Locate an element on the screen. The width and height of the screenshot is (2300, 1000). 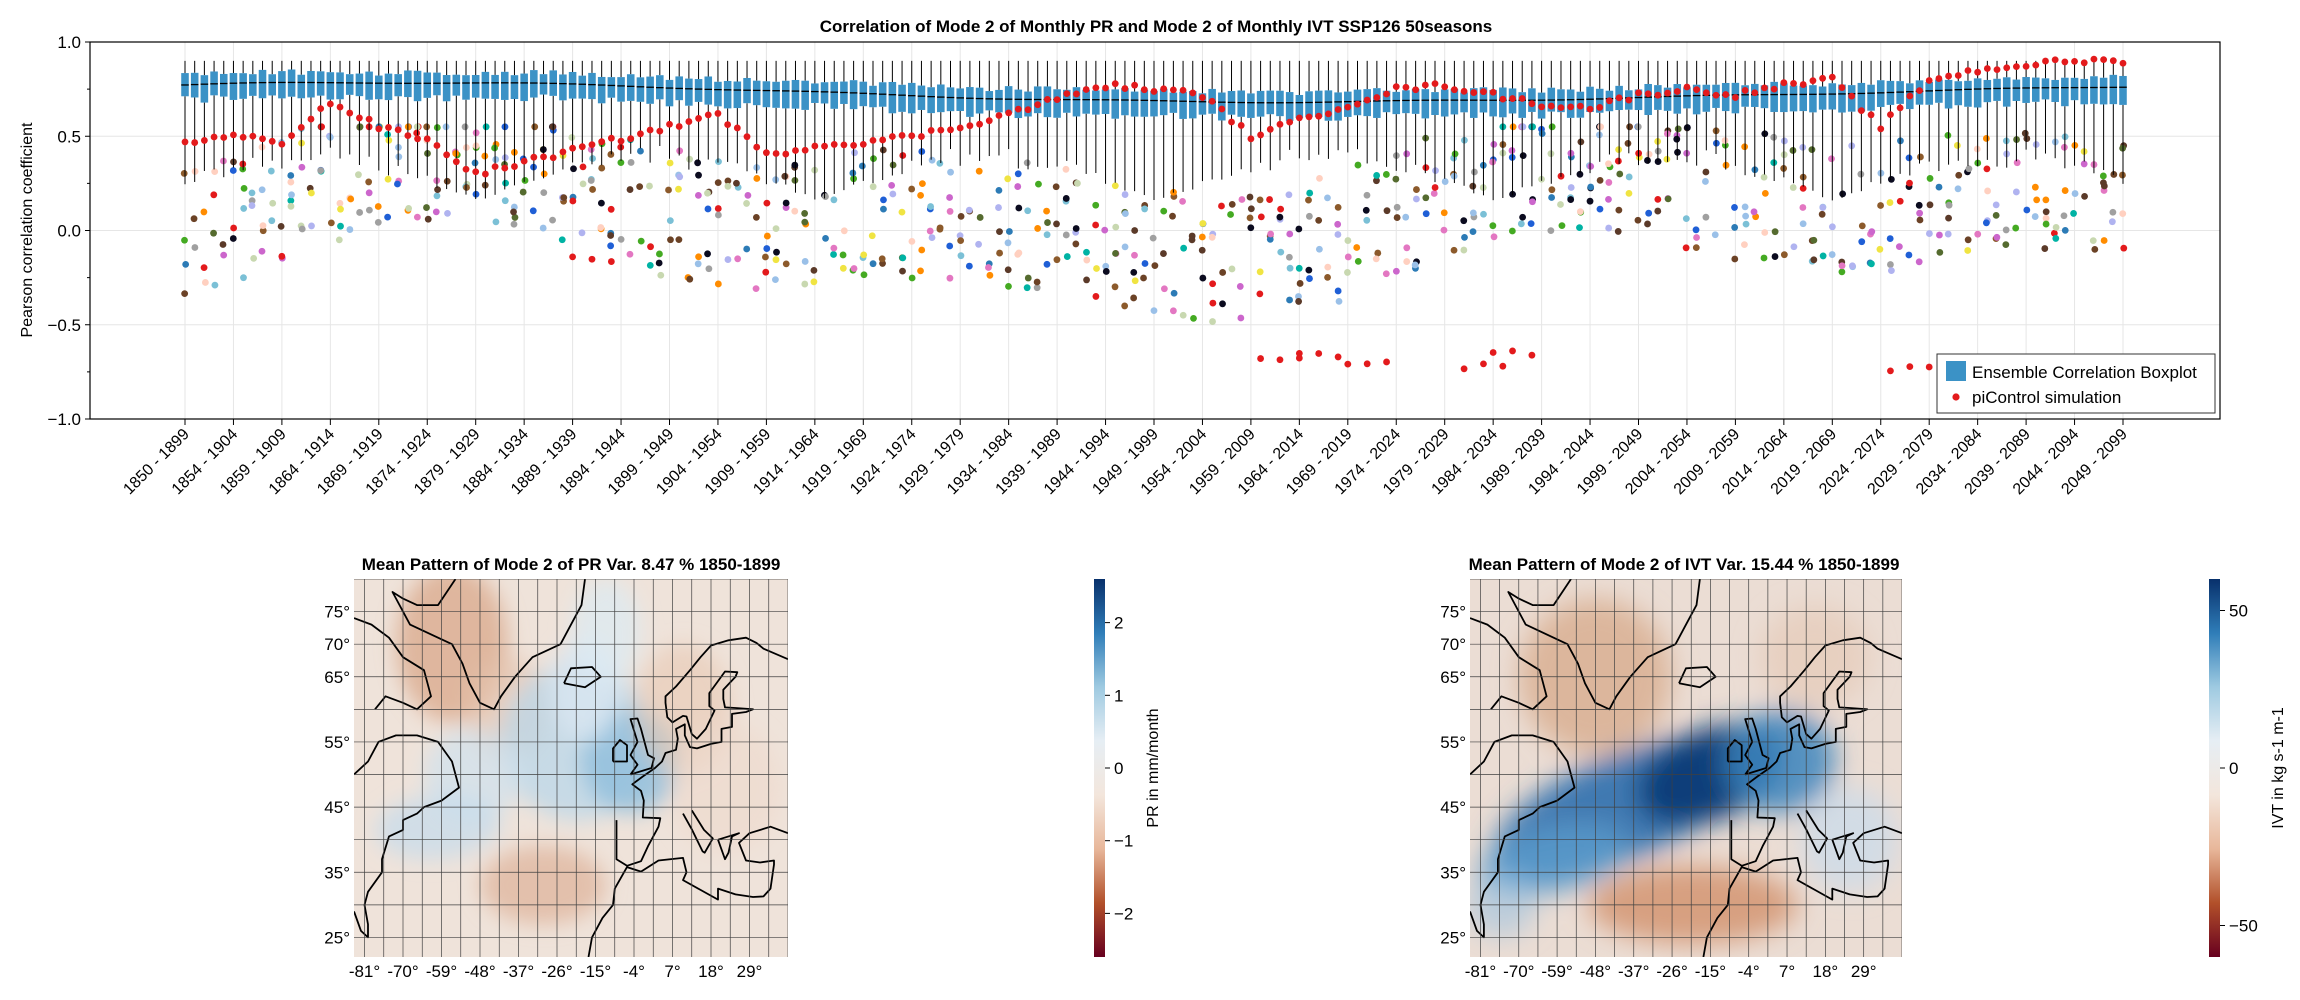
pr-lon-label: -70° is located at coordinates (402, 971).